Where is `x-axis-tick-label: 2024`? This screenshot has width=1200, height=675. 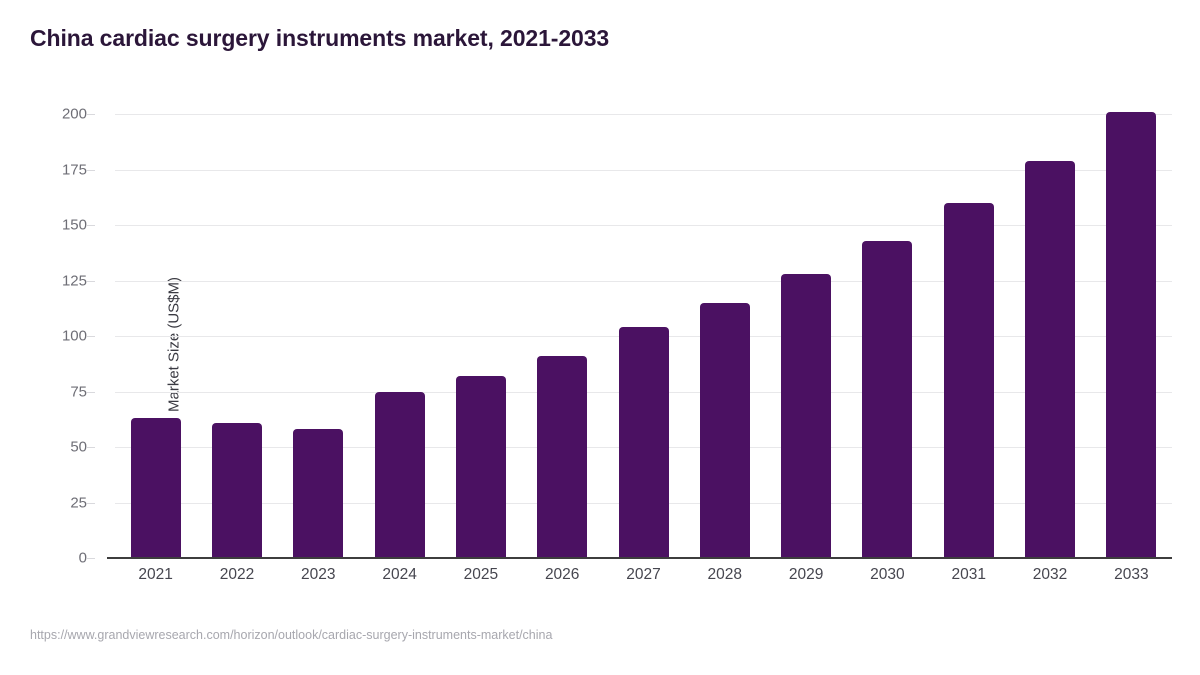 x-axis-tick-label: 2024 is located at coordinates (399, 574).